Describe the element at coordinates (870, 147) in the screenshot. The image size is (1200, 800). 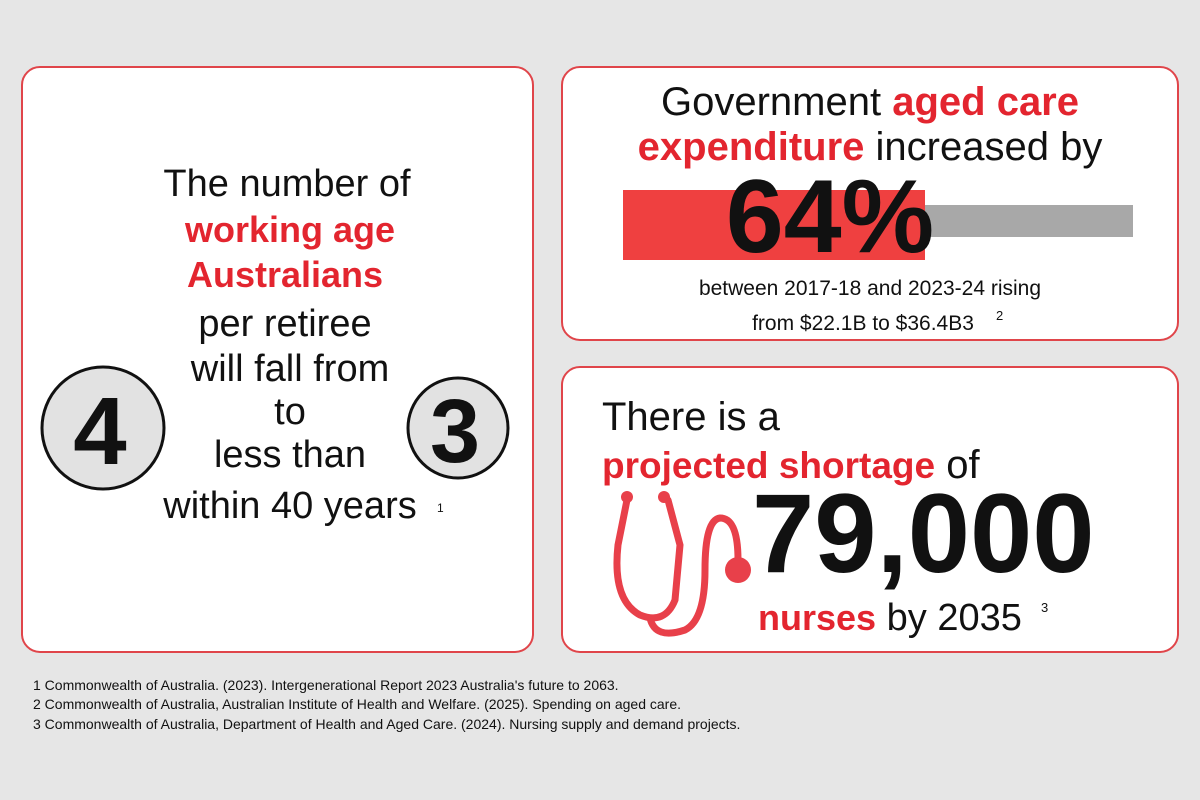
I see `headline: expenditure increased by` at that location.